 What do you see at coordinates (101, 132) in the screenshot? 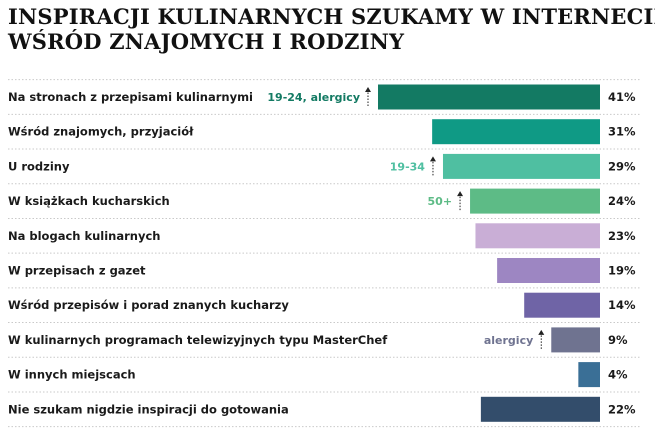
I see `category-label: Wśród znajomych, przyjaciół` at bounding box center [101, 132].